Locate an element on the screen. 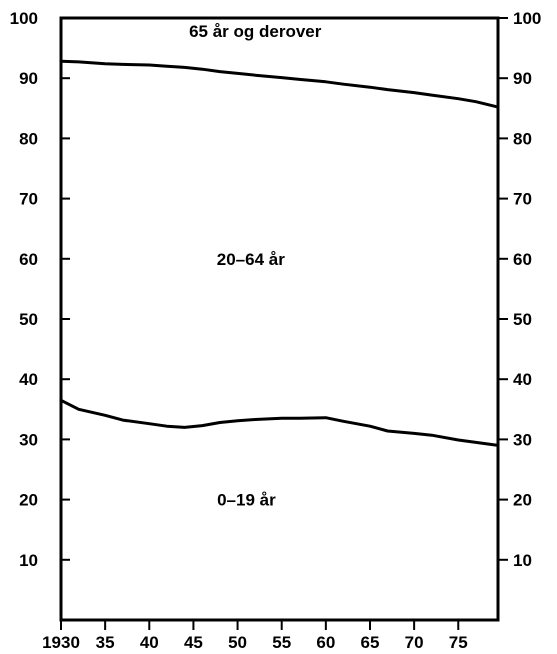 The image size is (557, 654). y-left-tick-label: 10 is located at coordinates (28, 560).